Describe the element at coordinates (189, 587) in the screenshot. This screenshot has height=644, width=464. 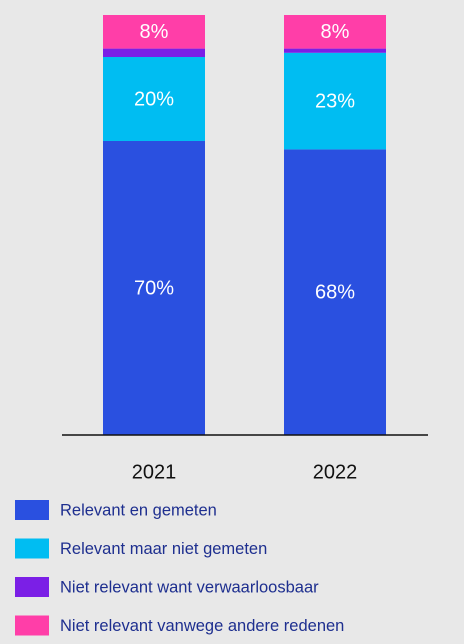
I see `legend-label: Niet relevant want verwaarloosbaar` at that location.